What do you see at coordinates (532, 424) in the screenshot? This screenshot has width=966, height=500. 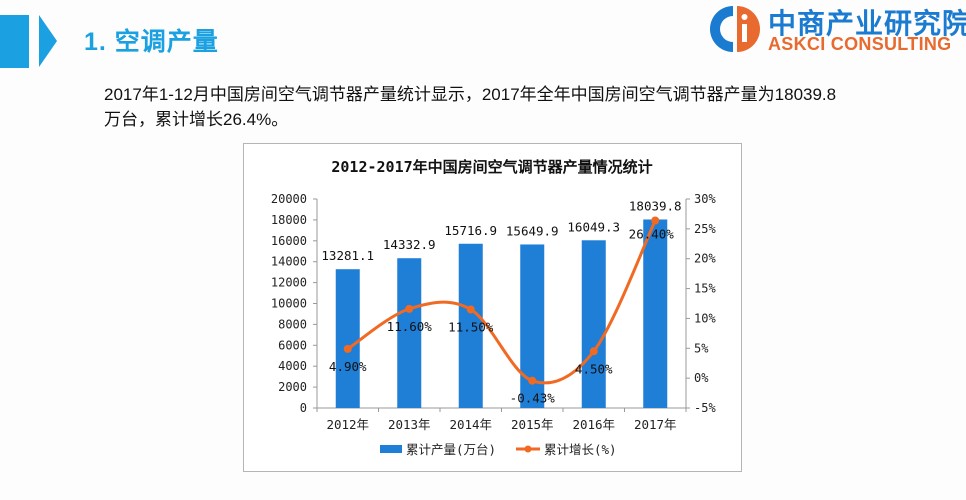 I see `x-axis-category-label: 2015年` at bounding box center [532, 424].